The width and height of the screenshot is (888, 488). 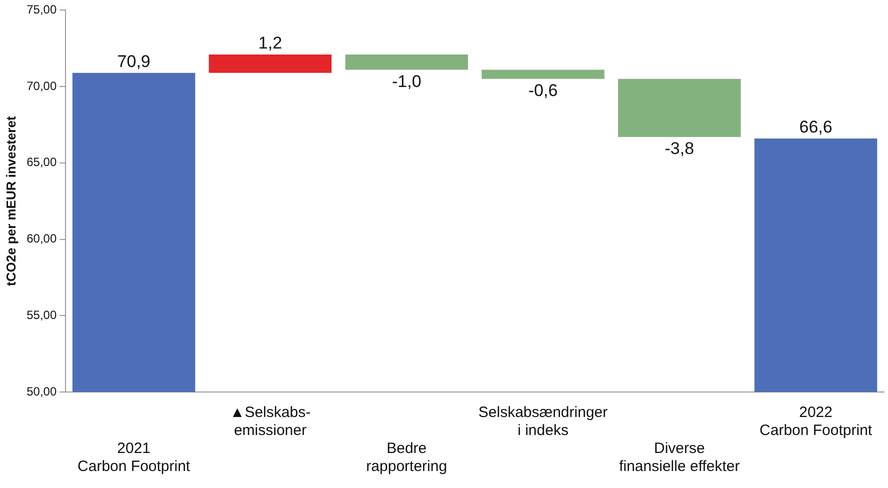 What do you see at coordinates (134, 458) in the screenshot?
I see `x-tick-label: 2021 Carbon Footprint` at bounding box center [134, 458].